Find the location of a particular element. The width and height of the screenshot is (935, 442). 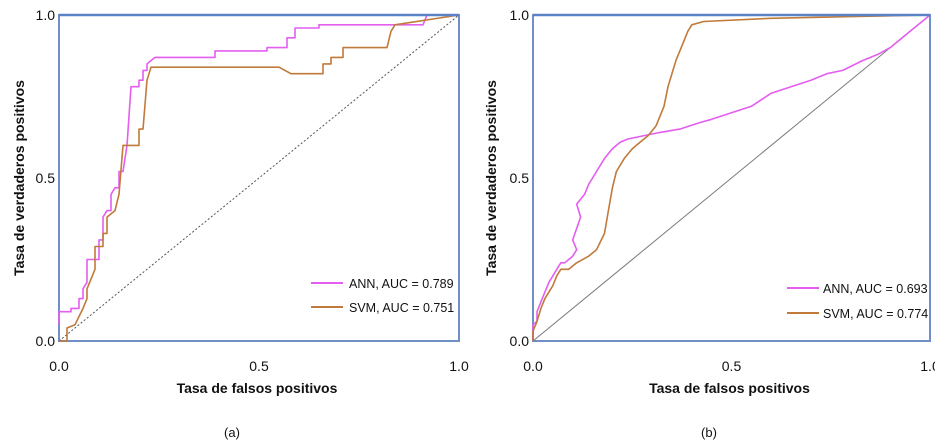

panel-caption: (a) is located at coordinates (232, 432).